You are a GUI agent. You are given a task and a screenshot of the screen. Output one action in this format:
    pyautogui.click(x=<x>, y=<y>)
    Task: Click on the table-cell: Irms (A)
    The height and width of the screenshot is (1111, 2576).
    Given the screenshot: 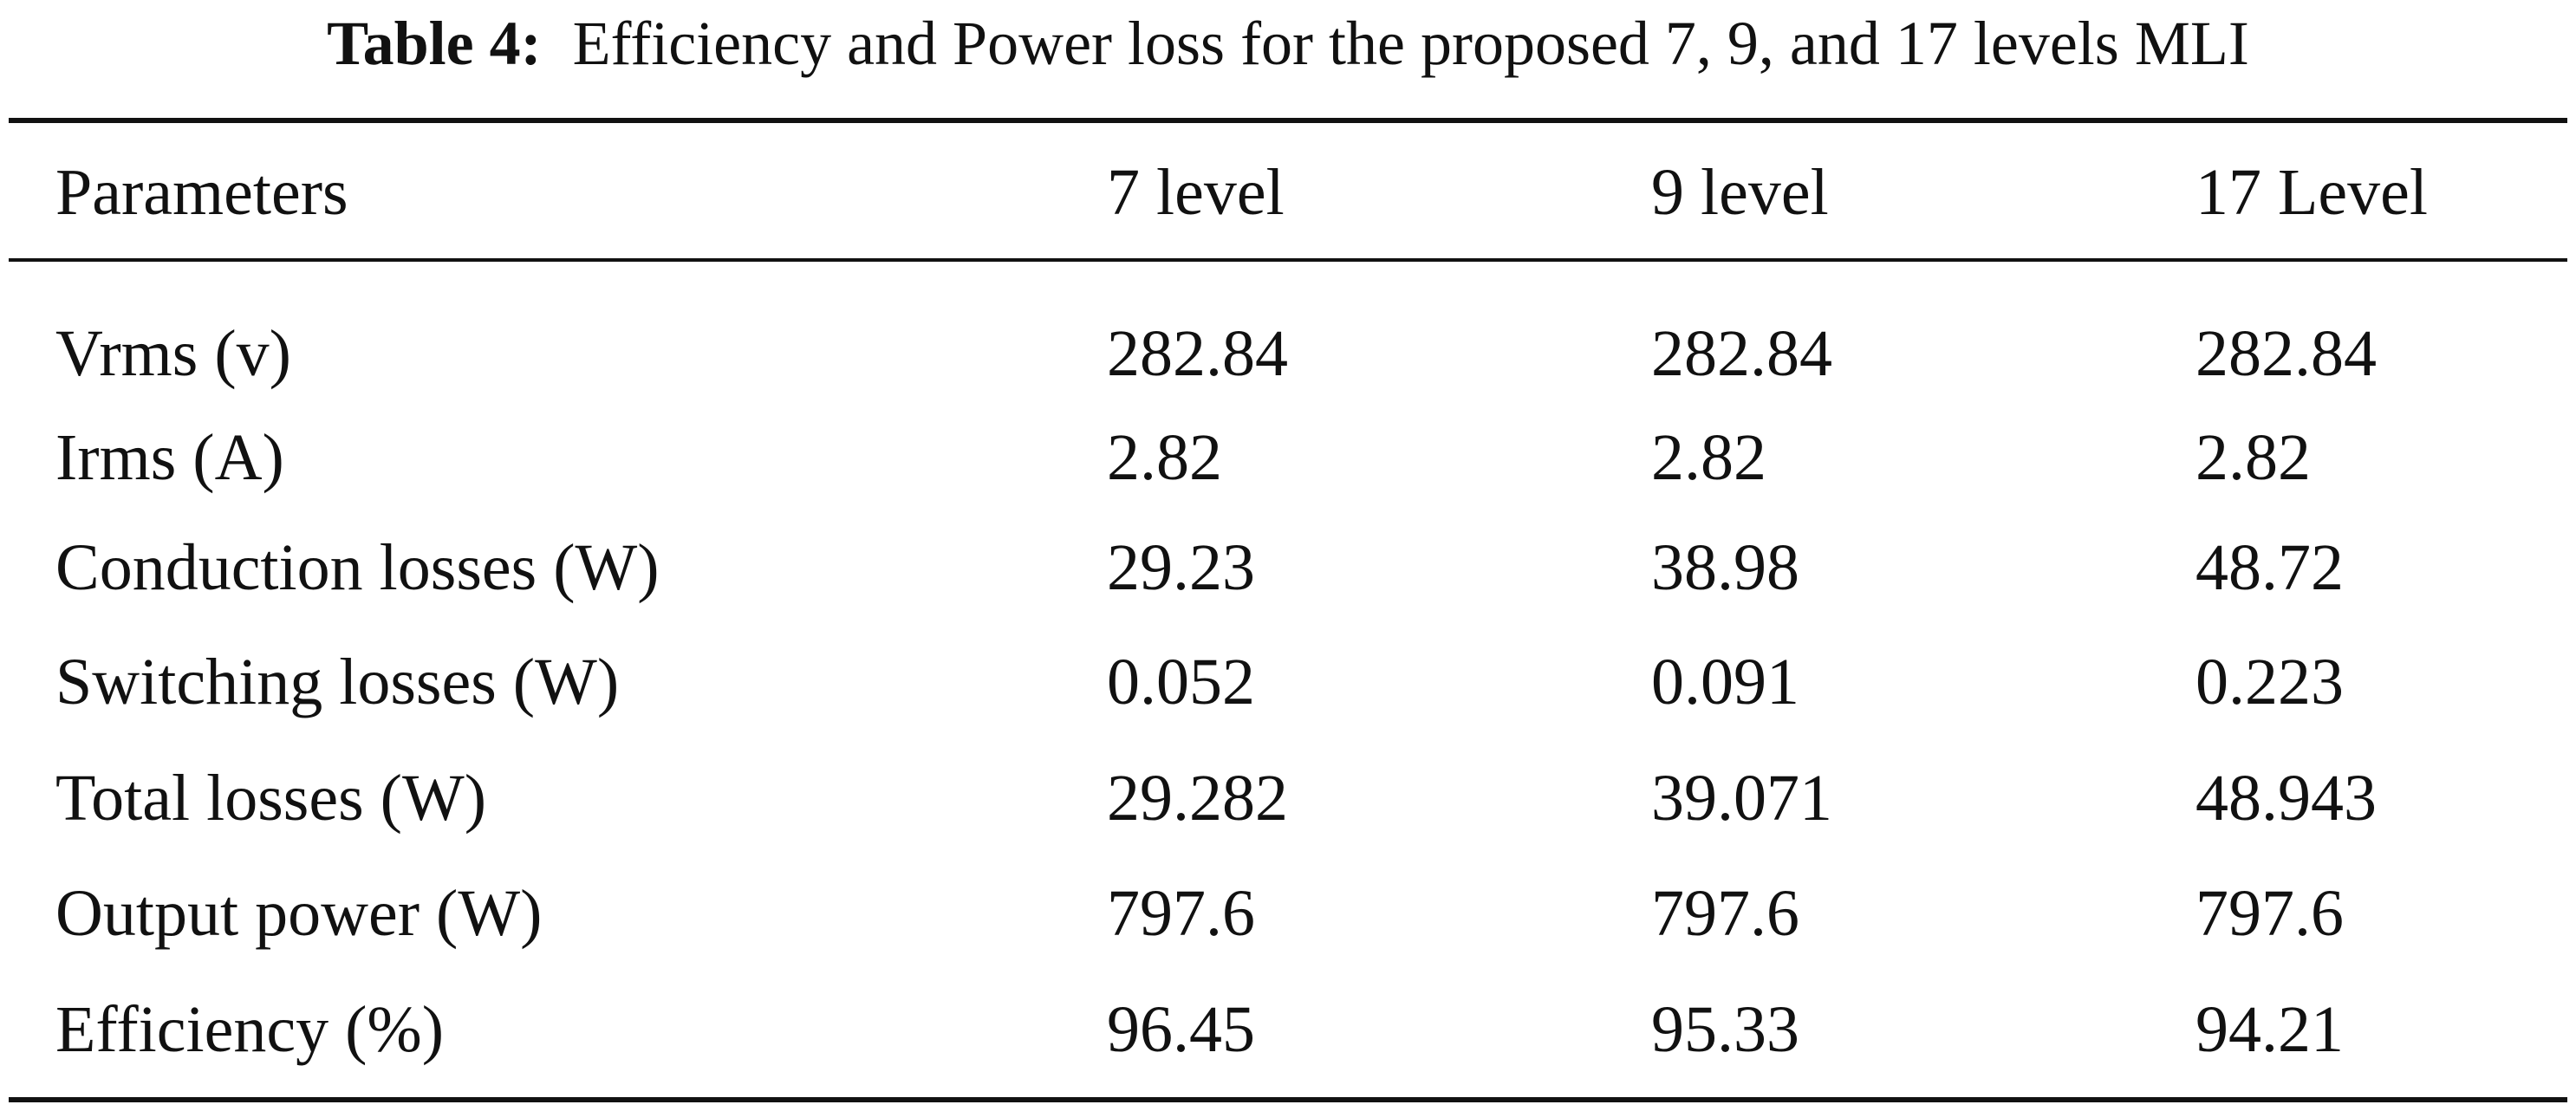 What is the action you would take?
    pyautogui.click(x=169, y=457)
    